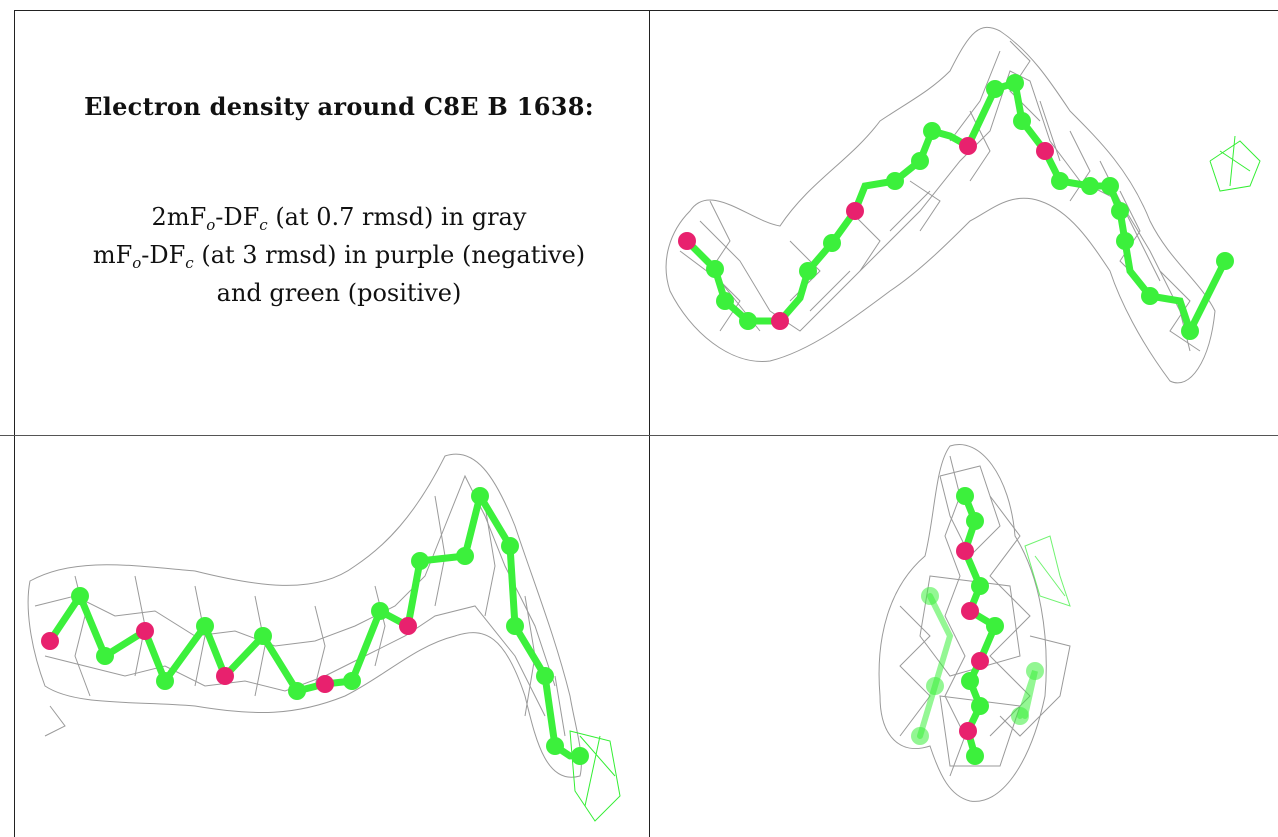 The image size is (1278, 837). I want to click on table-center-divider, so click(649, 423).